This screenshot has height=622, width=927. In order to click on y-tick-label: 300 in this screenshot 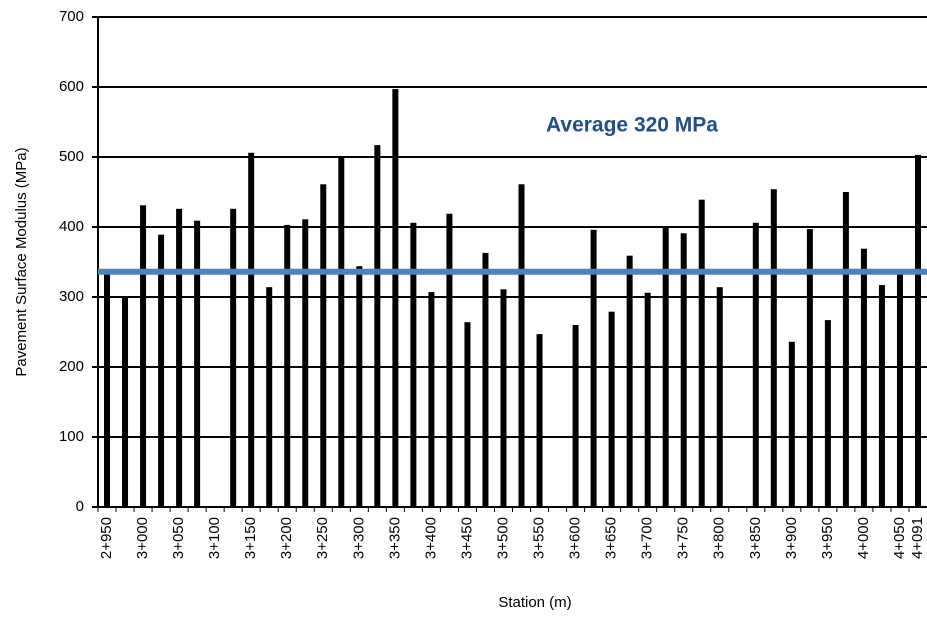, I will do `click(71, 296)`.